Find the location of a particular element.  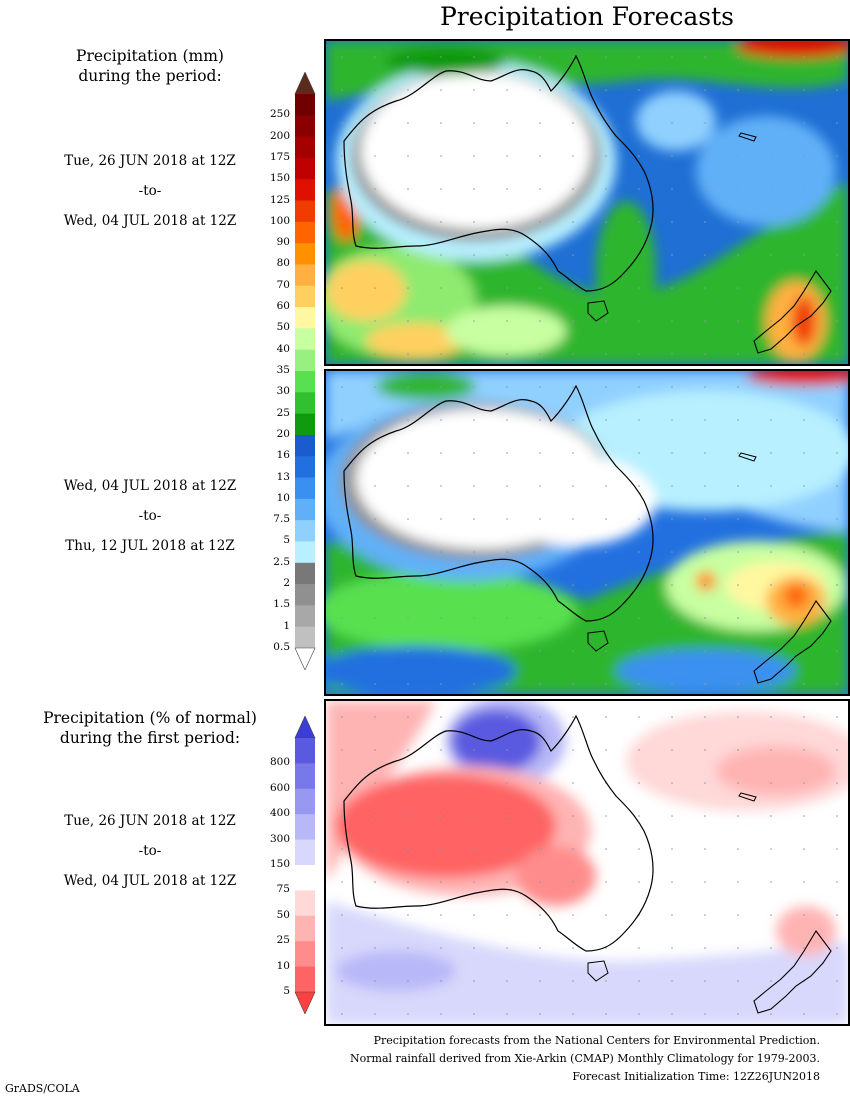

precip-colorbar-high-triangle is located at coordinates (305, 83).